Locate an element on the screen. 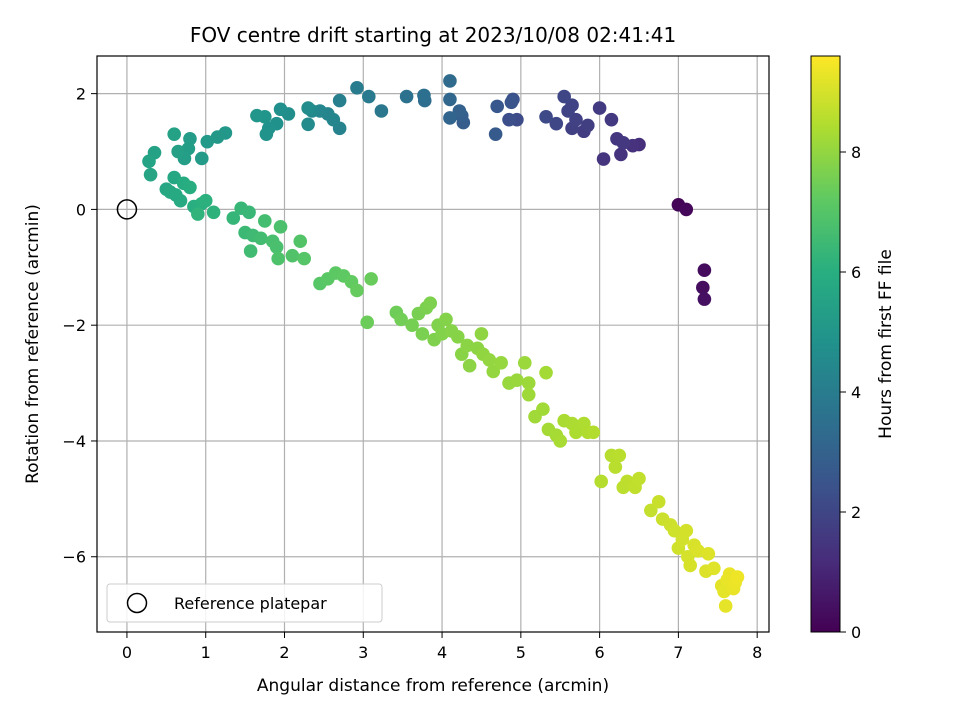  colorbar-label: Hours from first FF file is located at coordinates (886, 344).